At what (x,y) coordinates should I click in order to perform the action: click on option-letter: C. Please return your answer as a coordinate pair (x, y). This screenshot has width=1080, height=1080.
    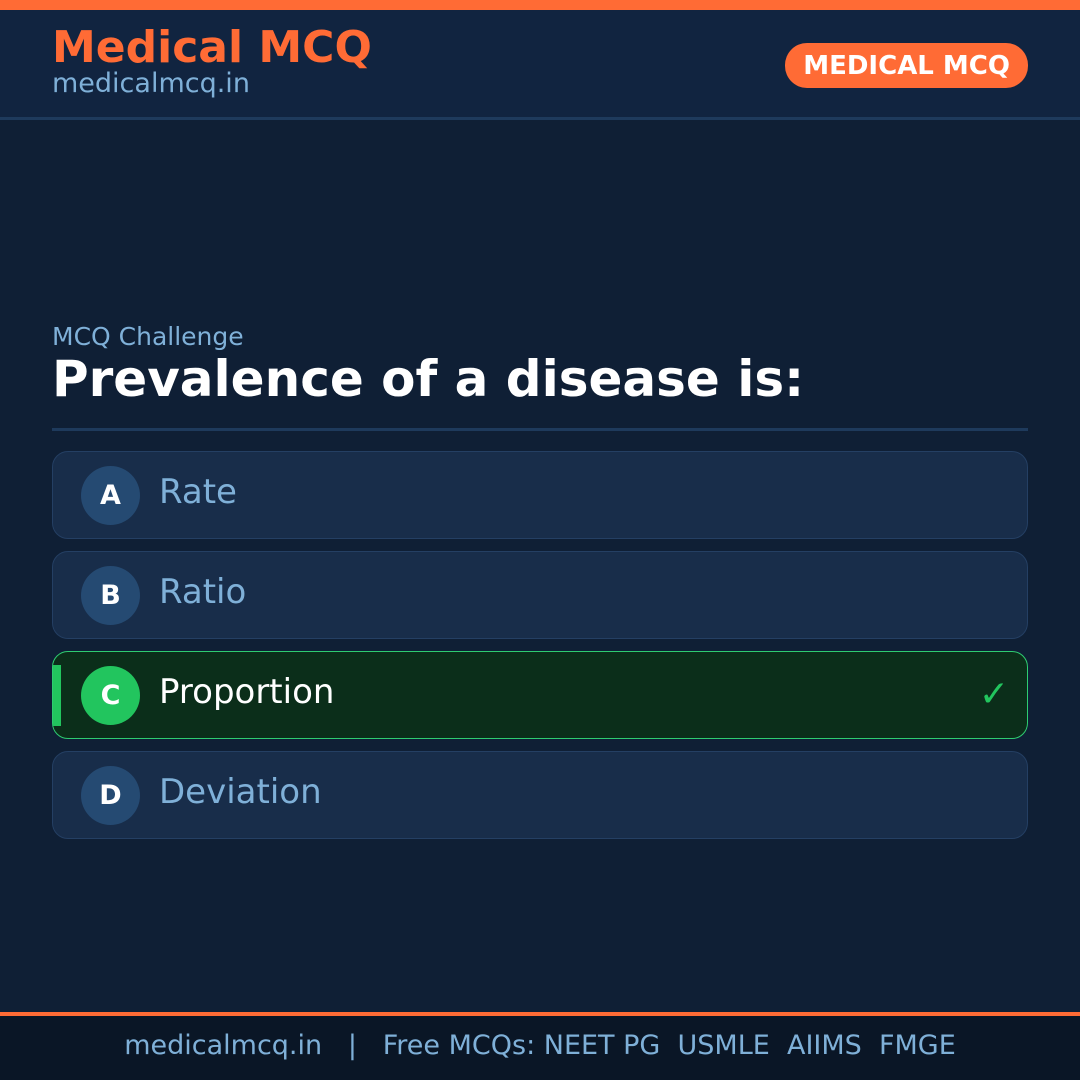
    Looking at the image, I should click on (110, 695).